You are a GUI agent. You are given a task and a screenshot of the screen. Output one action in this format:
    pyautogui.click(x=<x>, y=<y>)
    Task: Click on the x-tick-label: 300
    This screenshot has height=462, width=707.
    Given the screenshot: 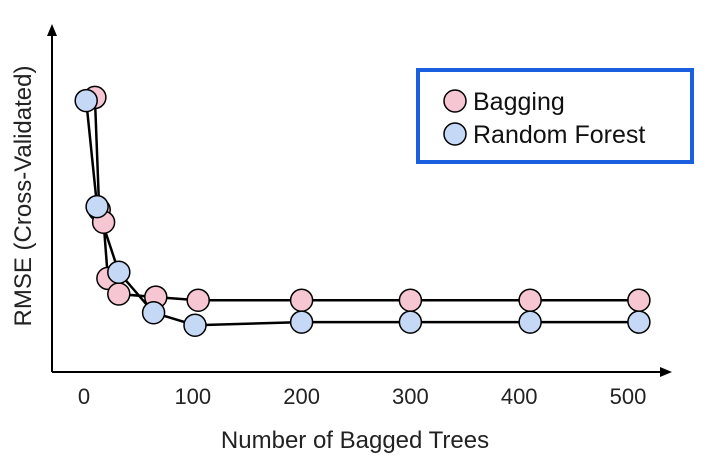 What is the action you would take?
    pyautogui.click(x=410, y=396)
    